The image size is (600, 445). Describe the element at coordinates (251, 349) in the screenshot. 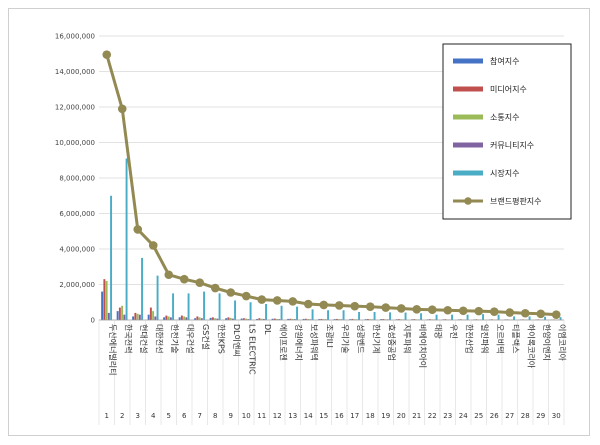

I see `x-tick-label: LS ELECTRIC` at that location.